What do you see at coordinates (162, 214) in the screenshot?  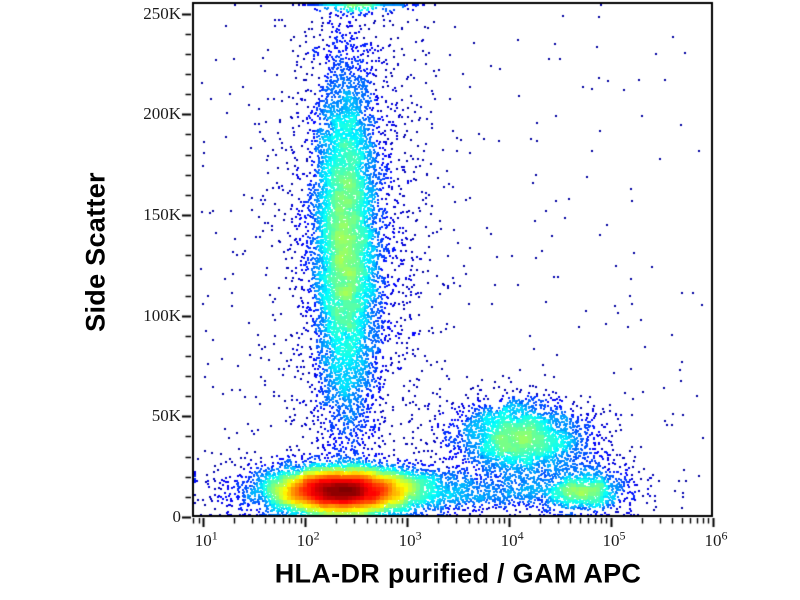 I see `y-tick-label: 150K` at bounding box center [162, 214].